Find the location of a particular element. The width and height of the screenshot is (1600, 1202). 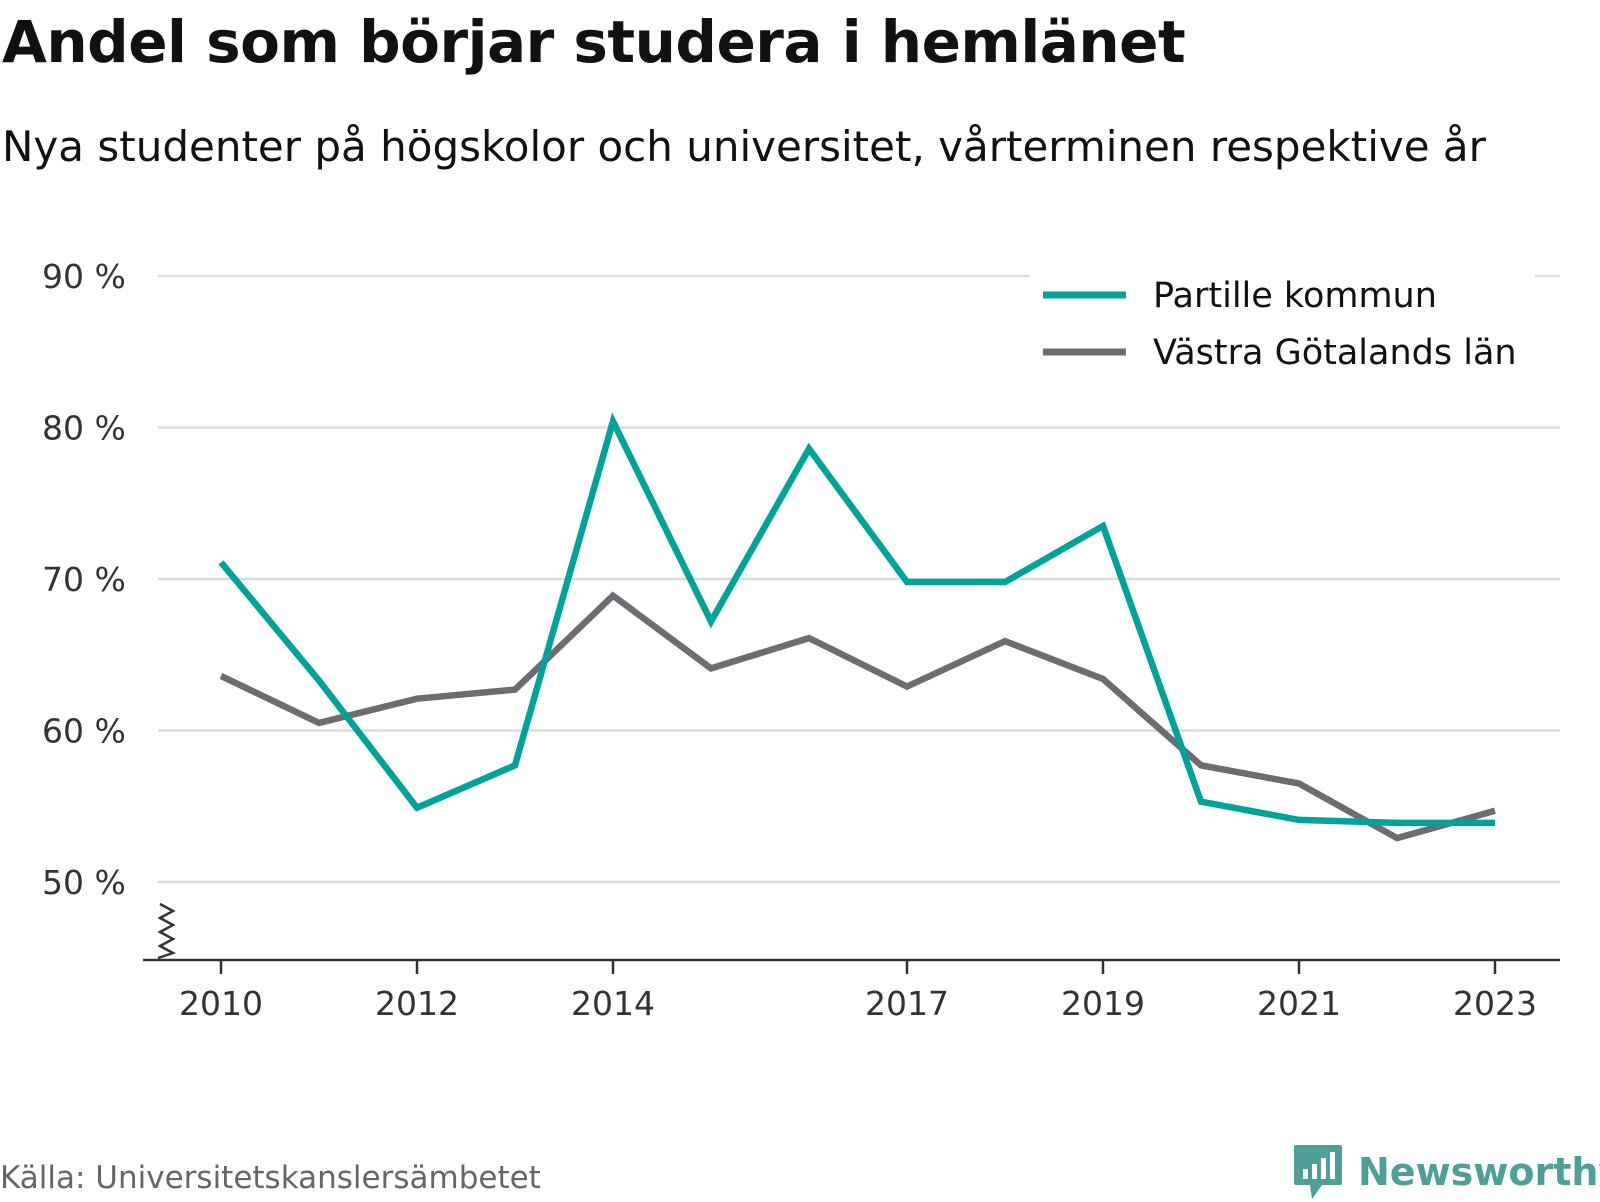

y-tick-label-90: 90 % is located at coordinates (84, 276).